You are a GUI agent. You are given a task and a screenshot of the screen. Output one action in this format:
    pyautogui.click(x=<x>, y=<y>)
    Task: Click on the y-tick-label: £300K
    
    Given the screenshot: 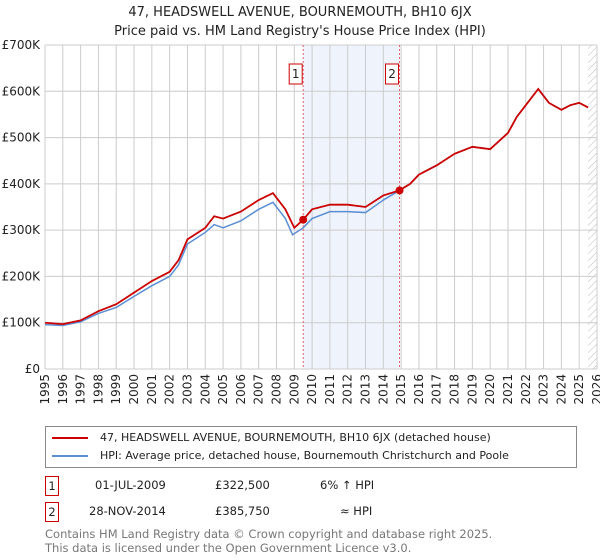 What is the action you would take?
    pyautogui.click(x=22, y=230)
    